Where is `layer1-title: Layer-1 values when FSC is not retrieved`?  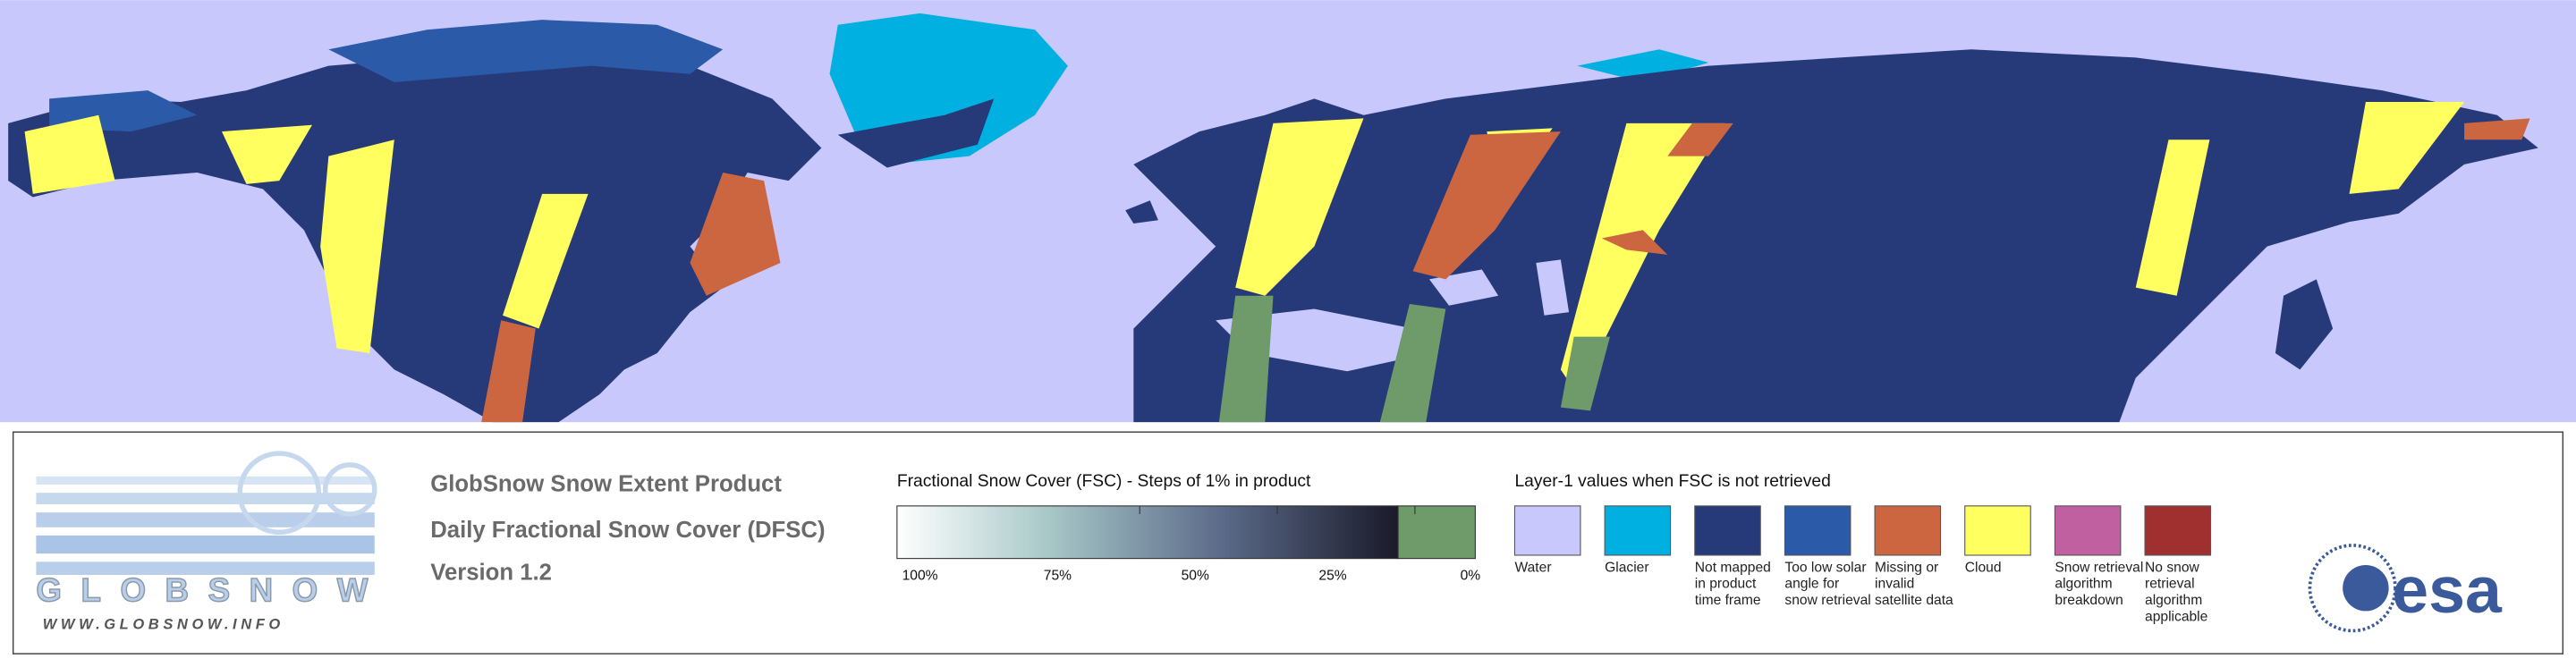 layer1-title: Layer-1 values when FSC is not retrieved is located at coordinates (1672, 482).